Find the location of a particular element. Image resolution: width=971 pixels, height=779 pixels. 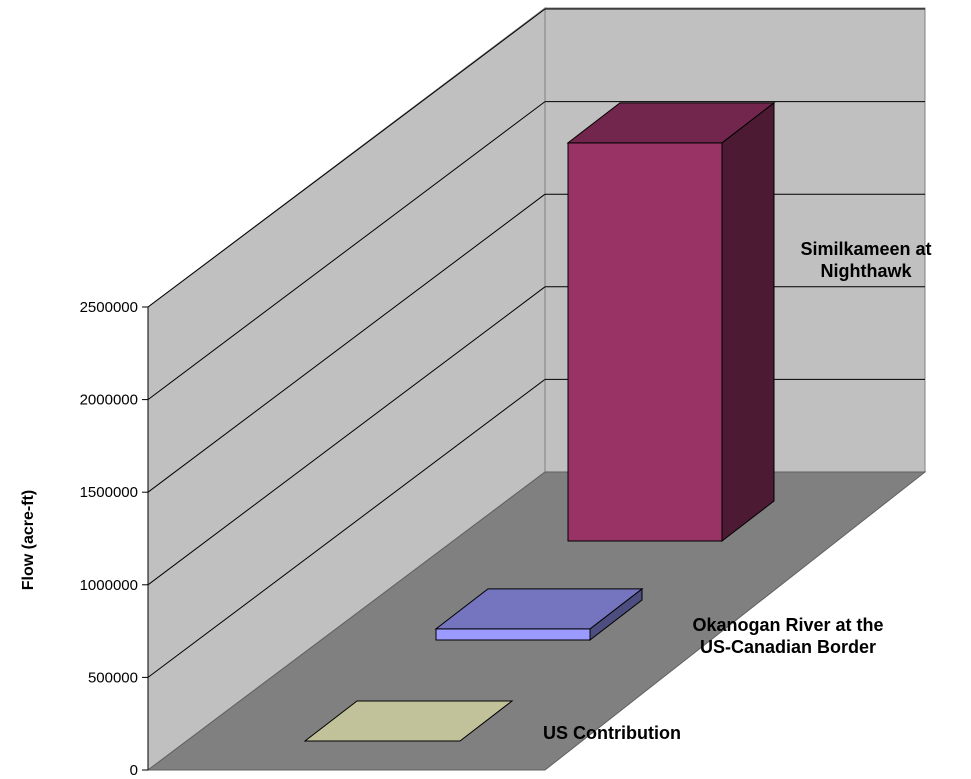

category-label: Similkameen at Nighthawk is located at coordinates (865, 260).